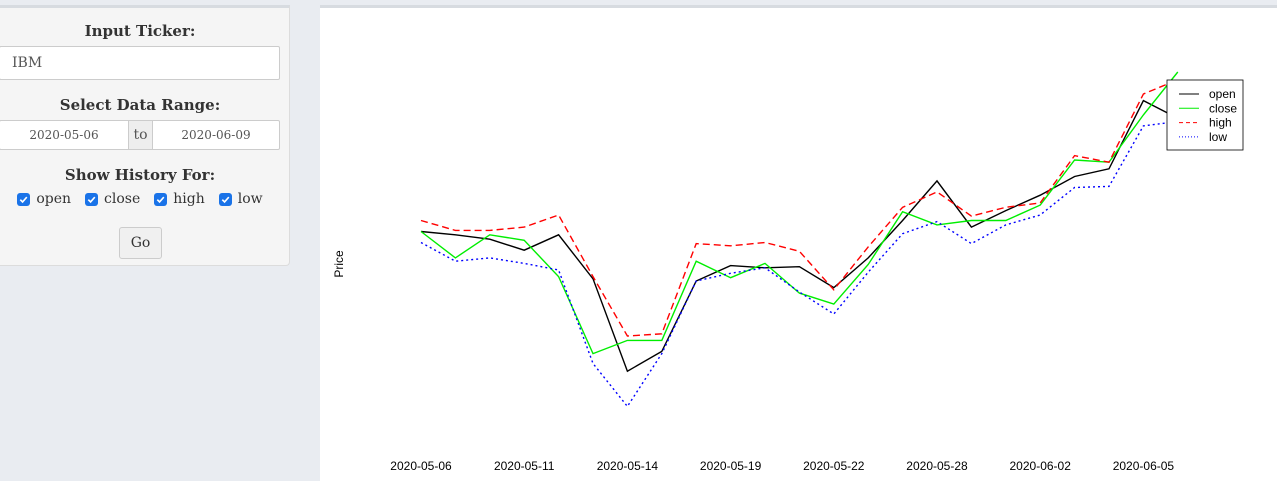 This screenshot has height=481, width=1277. What do you see at coordinates (1041, 466) in the screenshot?
I see `x-tick-label: 2020-06-02` at bounding box center [1041, 466].